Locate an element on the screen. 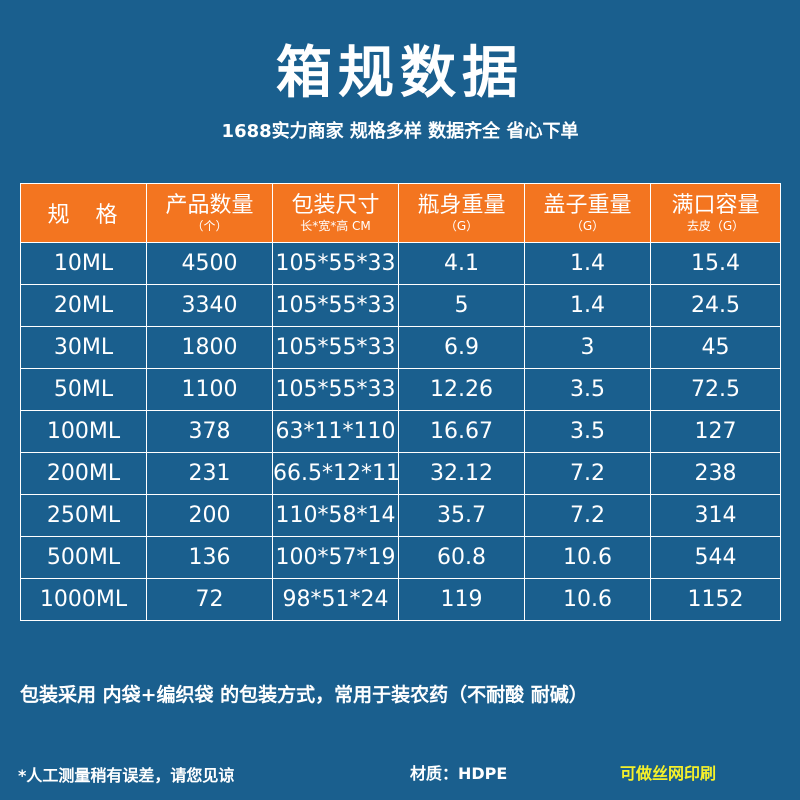 The image size is (800, 800). table-row: 20ML 3340 105*55*33 5 1.4 24.5 is located at coordinates (400, 305).